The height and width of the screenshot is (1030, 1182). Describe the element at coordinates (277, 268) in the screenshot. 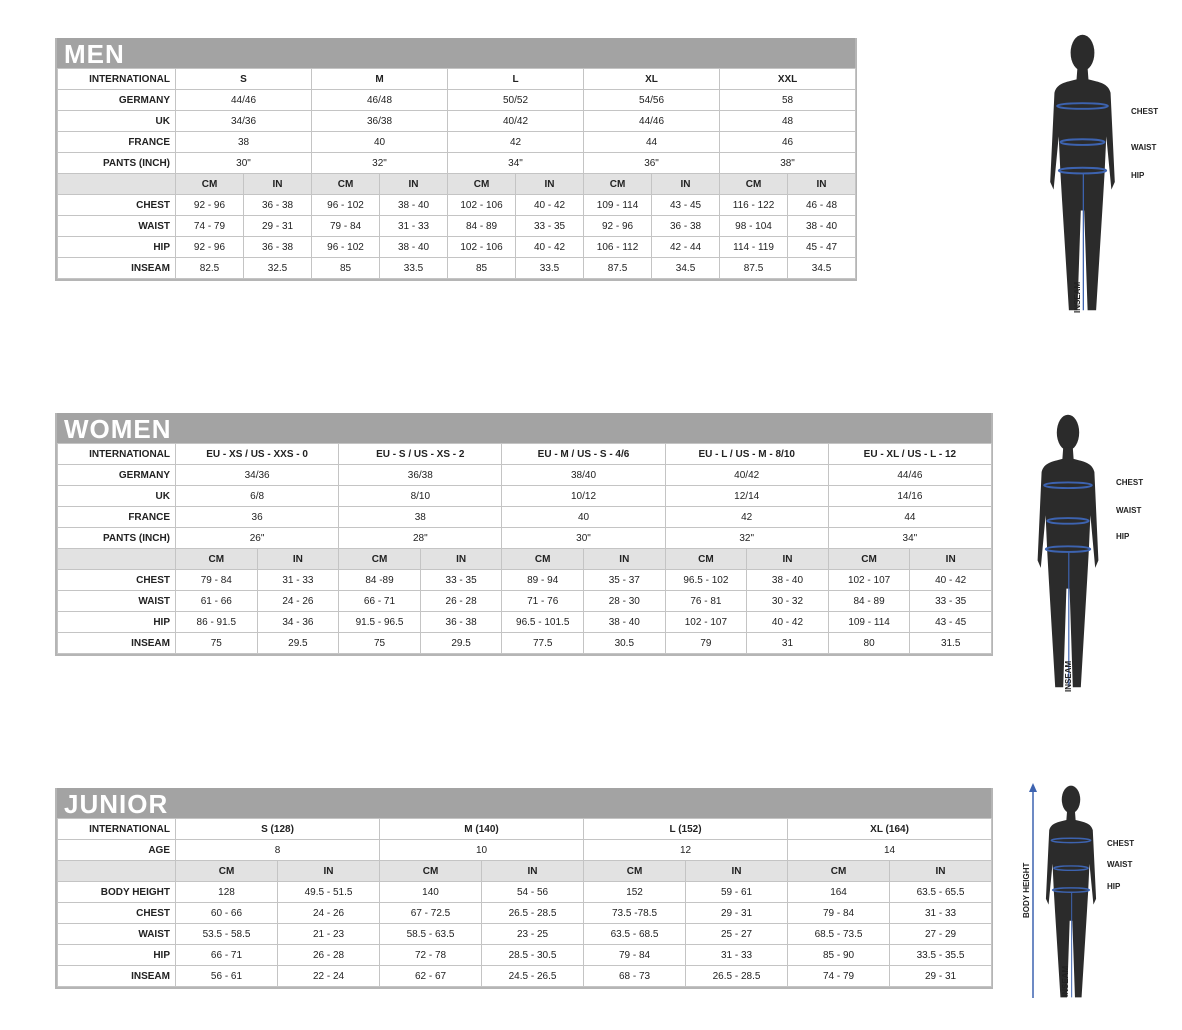

I see `cell: 32.5` at that location.